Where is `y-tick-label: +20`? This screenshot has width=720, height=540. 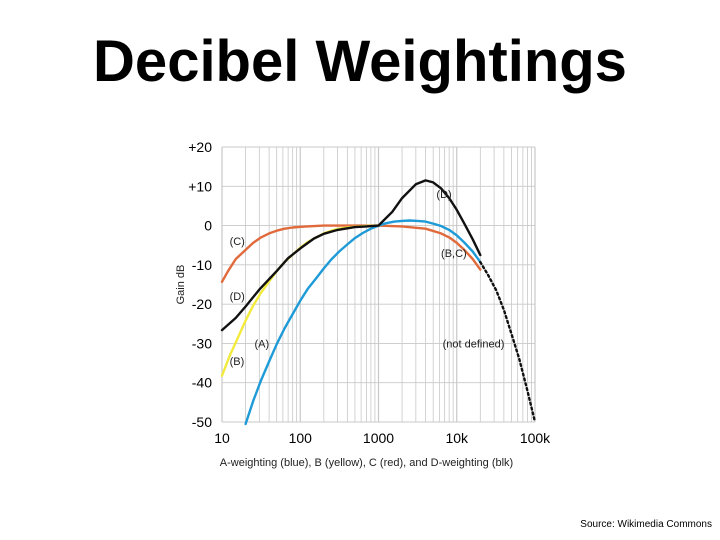 y-tick-label: +20 is located at coordinates (200, 147).